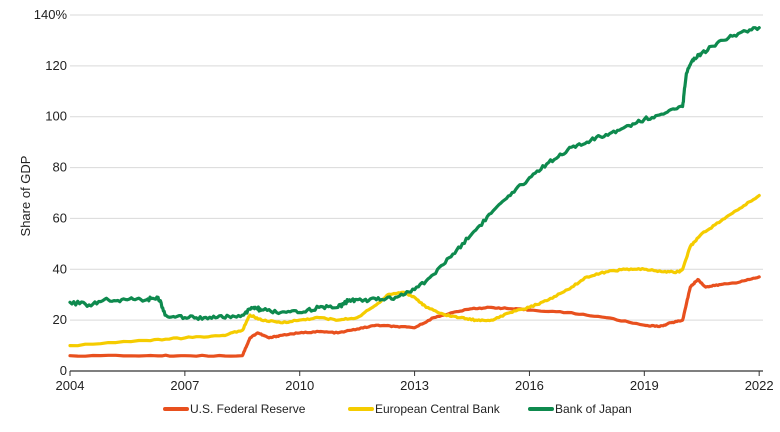 This screenshot has width=780, height=432. What do you see at coordinates (414, 385) in the screenshot?
I see `x-tick-label: 2013` at bounding box center [414, 385].